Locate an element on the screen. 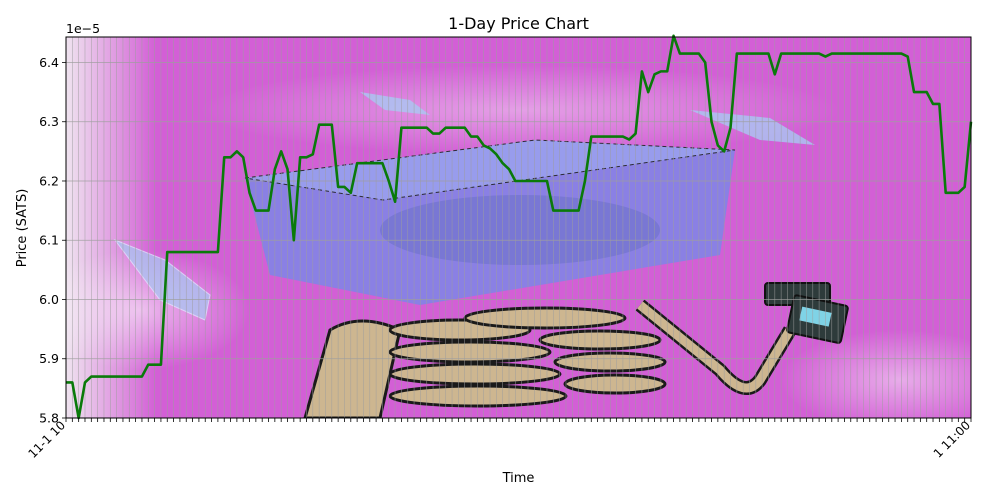  y-axis-multiplier: 1e−5 is located at coordinates (83, 28).